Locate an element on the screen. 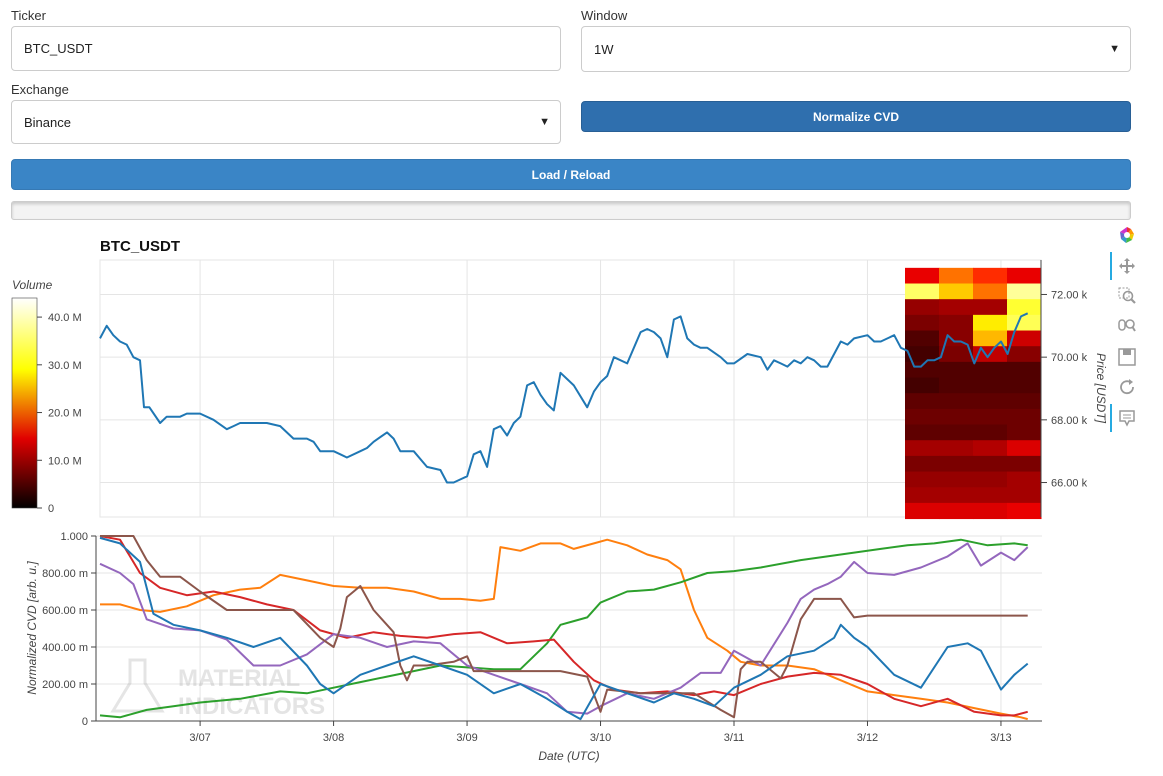 The image size is (1163, 776). load-reload-button: Load / Reload is located at coordinates (571, 174).